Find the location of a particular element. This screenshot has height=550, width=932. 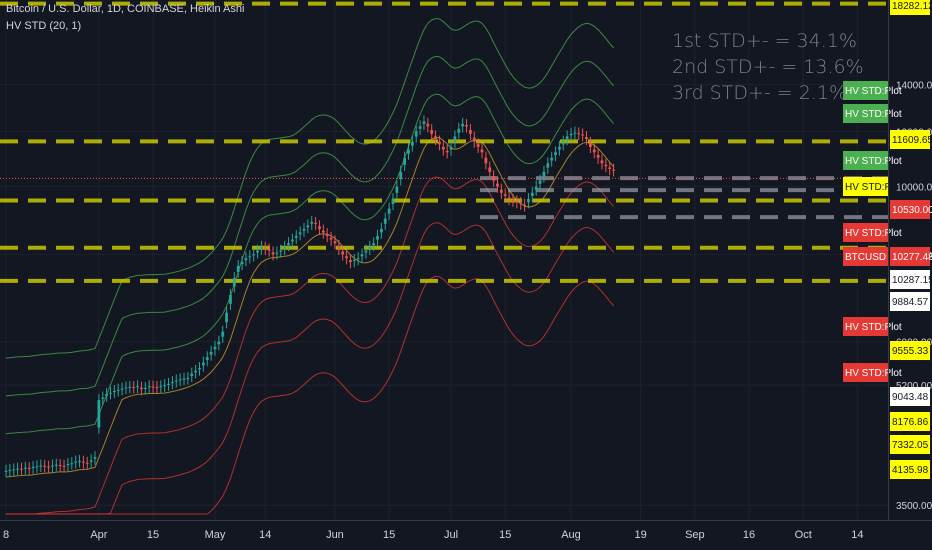

time-tick-label: Aug is located at coordinates (571, 535).